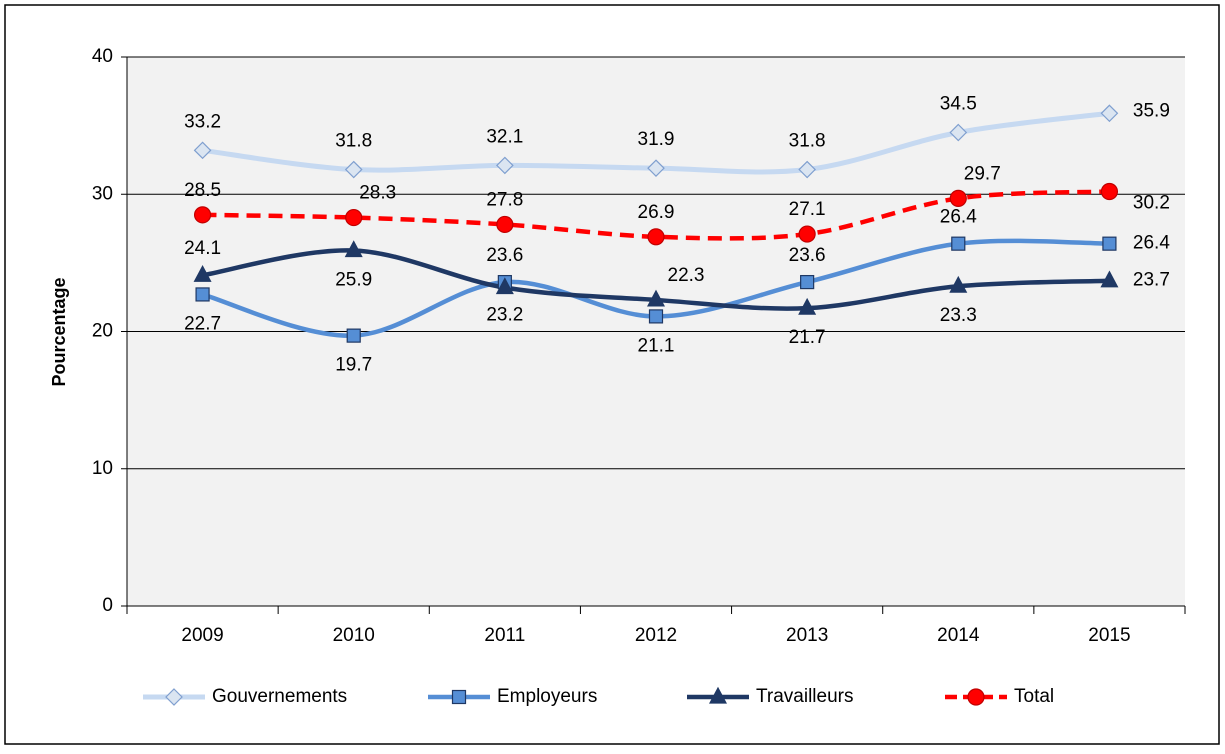  Describe the element at coordinates (504, 136) in the screenshot. I see `data-label: 32.1` at that location.